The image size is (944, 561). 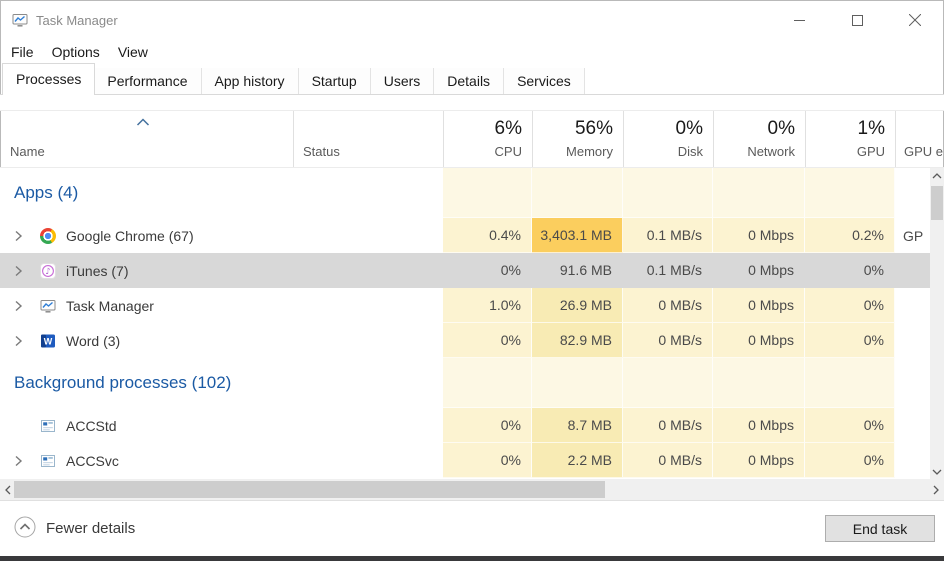 What do you see at coordinates (22, 52) in the screenshot?
I see `menu-item-file: File` at bounding box center [22, 52].